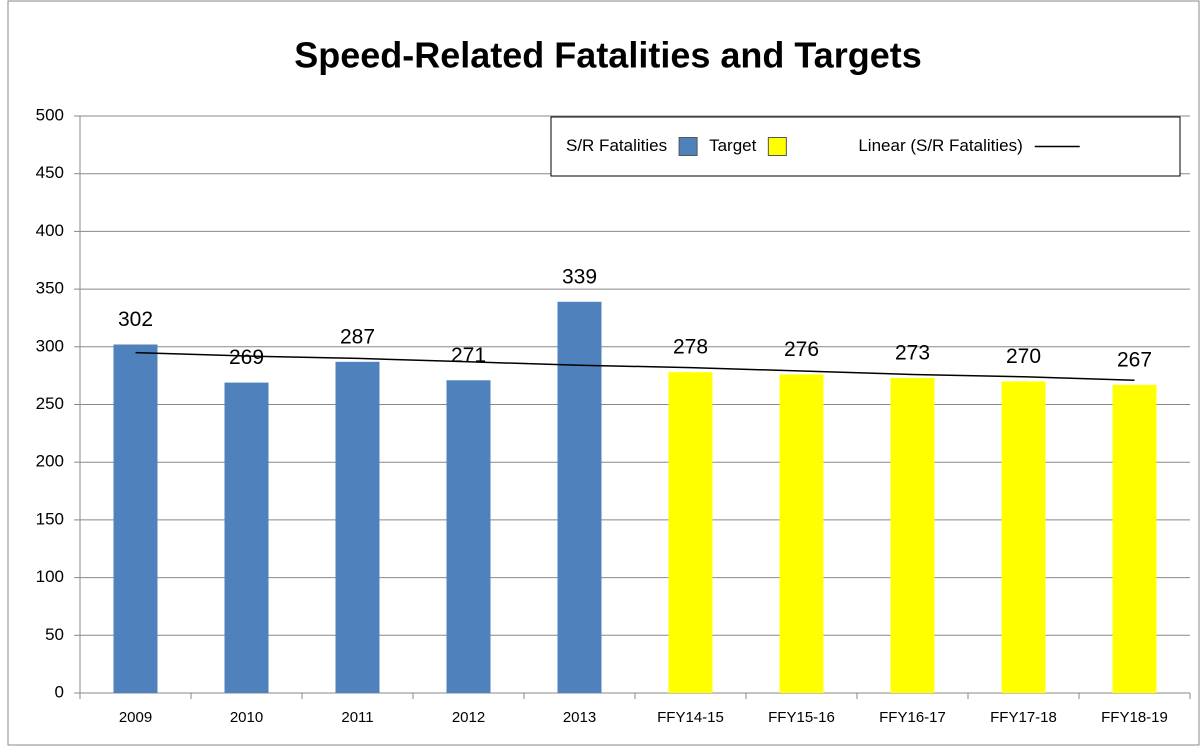 This screenshot has height=746, width=1202. What do you see at coordinates (690, 717) in the screenshot?
I see `x-tick-label: FFY14-15` at bounding box center [690, 717].